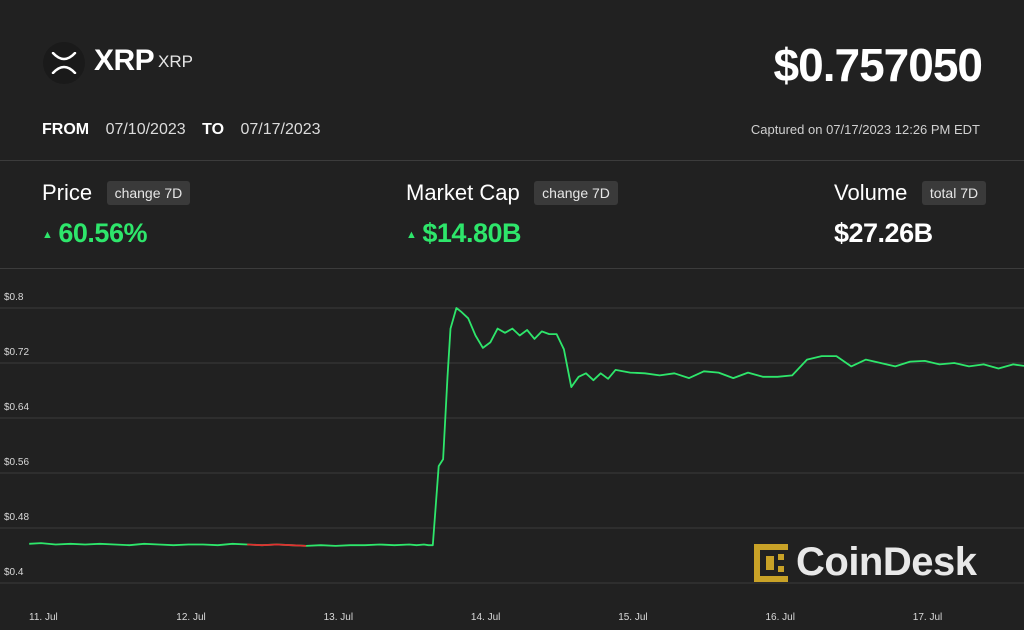 Image resolution: width=1024 pixels, height=630 pixels. I want to click on stat-price-value: ▲ 60.56%, so click(116, 233).